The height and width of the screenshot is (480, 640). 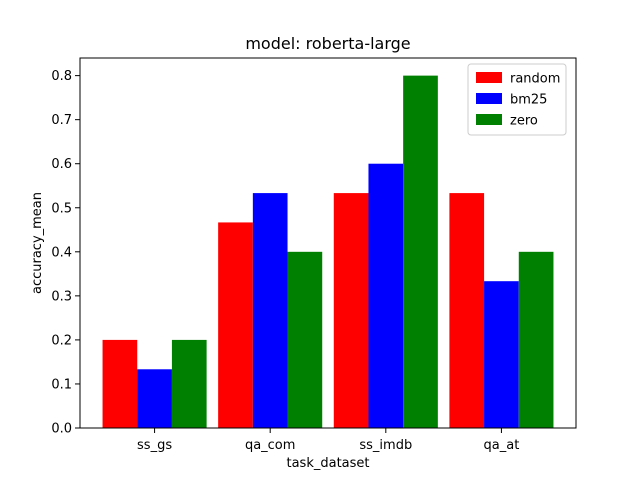 What do you see at coordinates (535, 79) in the screenshot?
I see `legend-label-random: random` at bounding box center [535, 79].